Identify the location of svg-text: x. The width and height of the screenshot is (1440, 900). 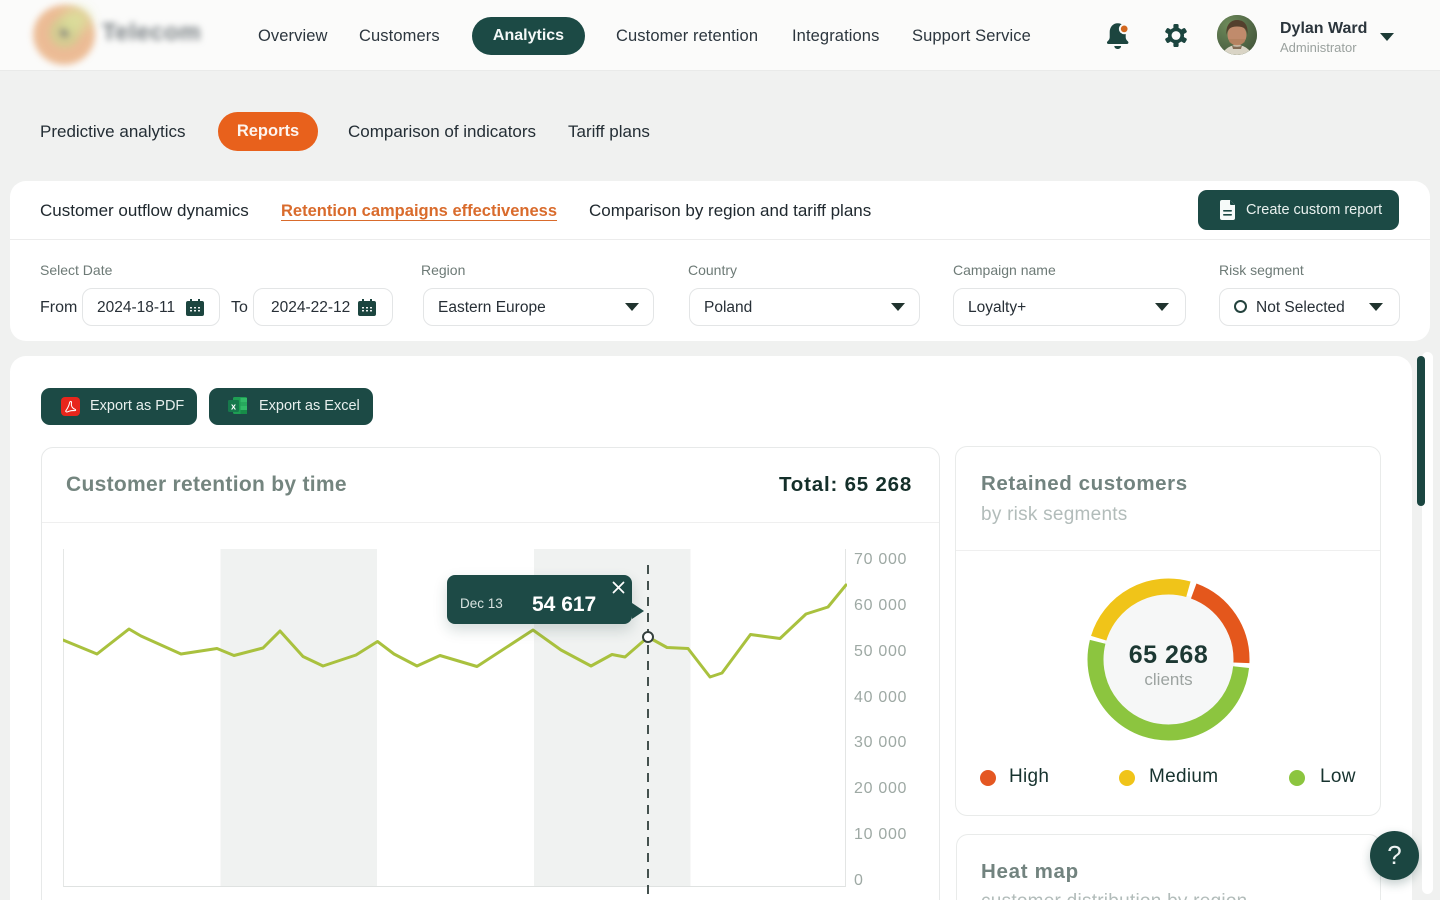
(233, 407).